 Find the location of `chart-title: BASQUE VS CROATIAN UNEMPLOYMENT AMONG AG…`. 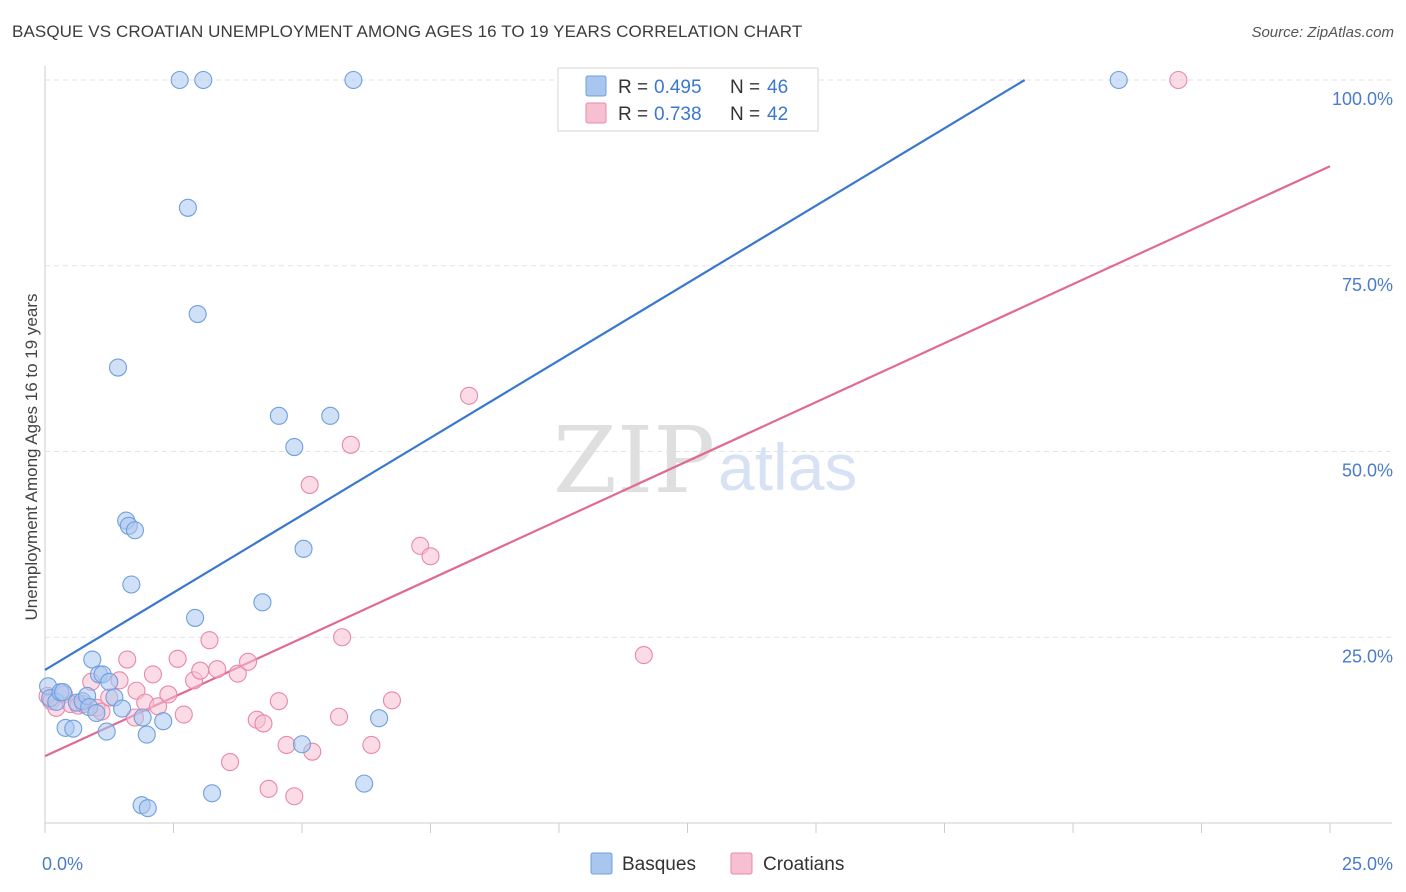

chart-title: BASQUE VS CROATIAN UNEMPLOYMENT AMONG AG… is located at coordinates (407, 31).